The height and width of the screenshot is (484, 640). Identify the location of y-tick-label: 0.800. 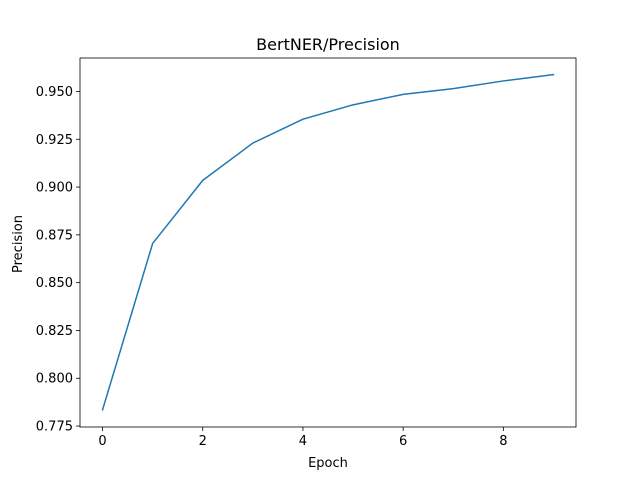
(54, 379).